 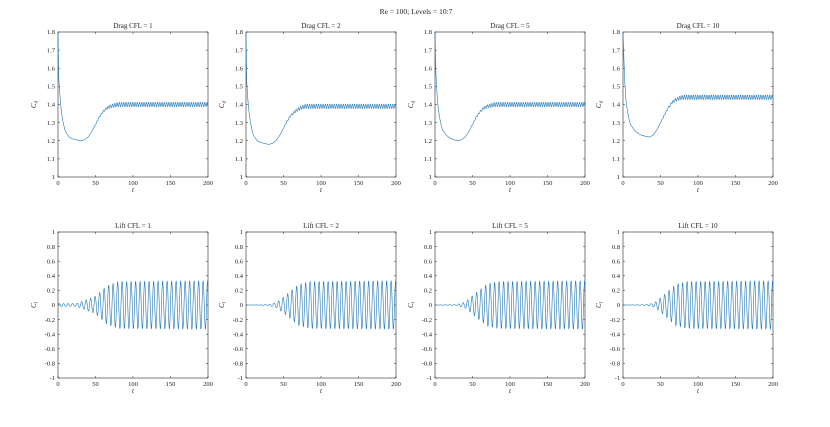 What do you see at coordinates (239, 32) in the screenshot?
I see `y-tick-label: 1.8` at bounding box center [239, 32].